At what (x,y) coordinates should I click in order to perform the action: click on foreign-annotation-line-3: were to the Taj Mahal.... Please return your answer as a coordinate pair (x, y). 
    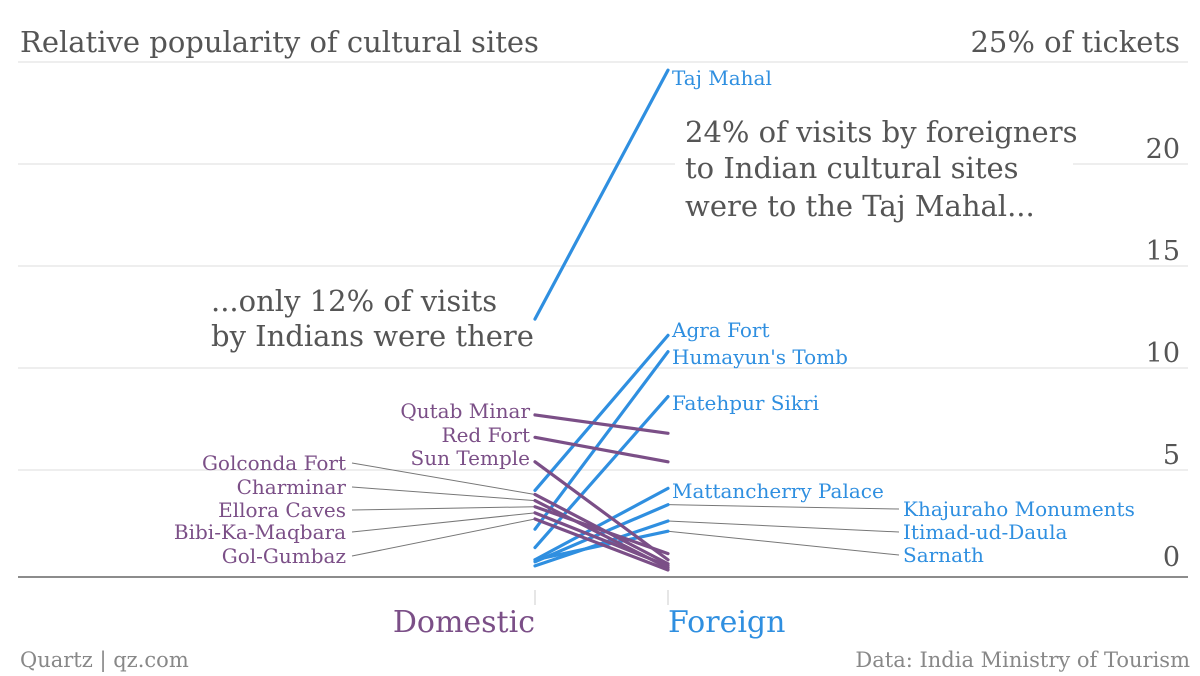
    Looking at the image, I should click on (860, 206).